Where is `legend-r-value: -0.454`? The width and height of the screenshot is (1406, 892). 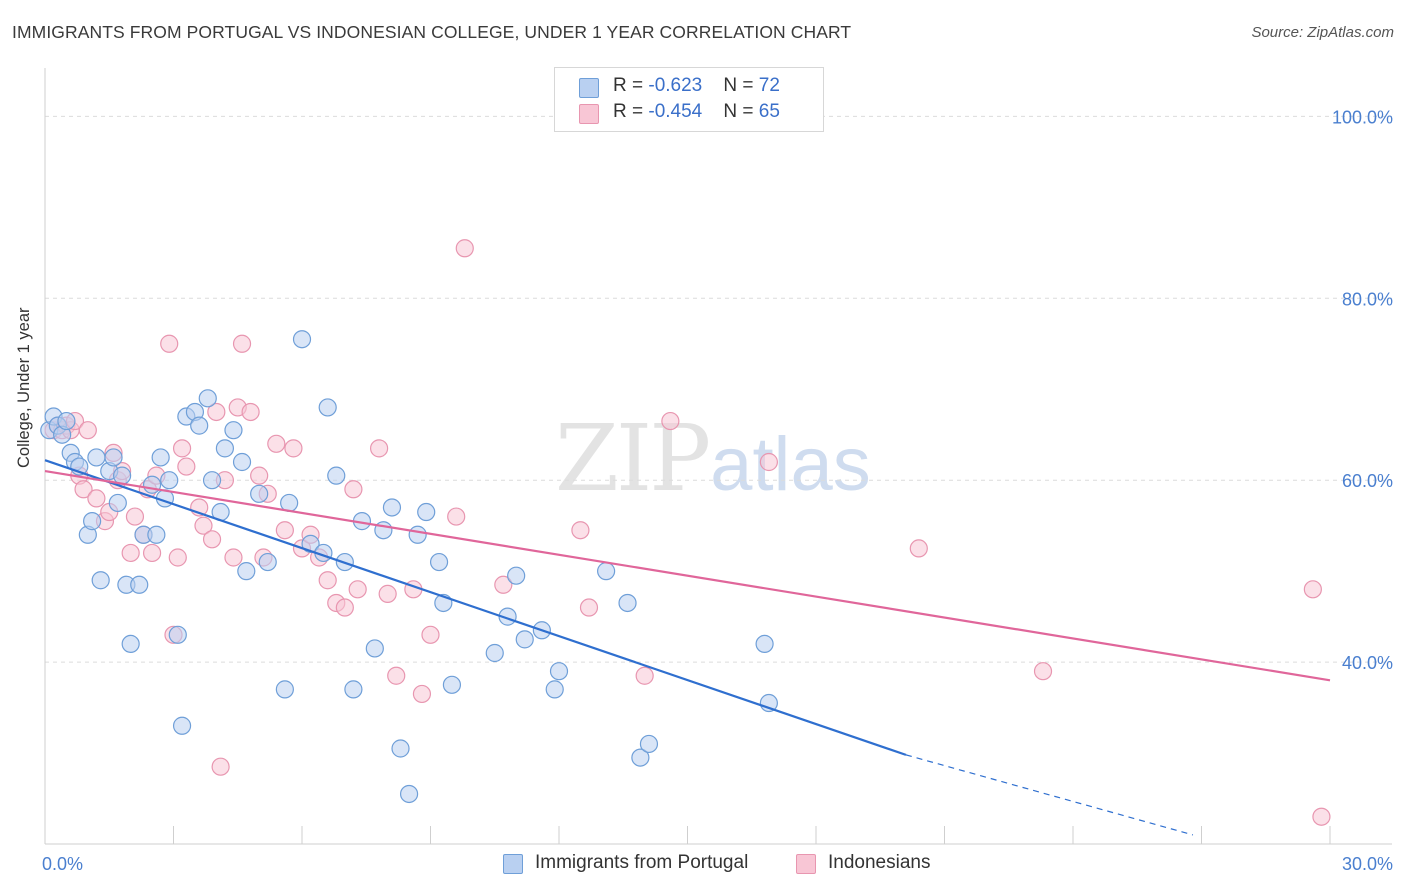 legend-r-value: -0.454 is located at coordinates (675, 111).